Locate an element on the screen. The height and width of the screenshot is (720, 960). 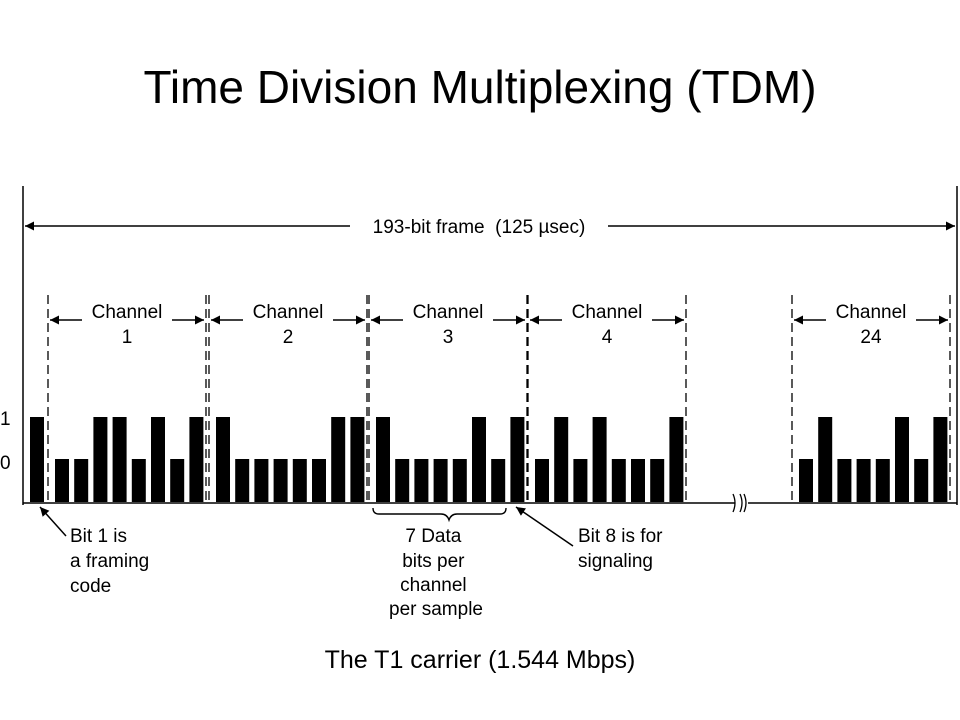
break-symbol is located at coordinates (739, 503).